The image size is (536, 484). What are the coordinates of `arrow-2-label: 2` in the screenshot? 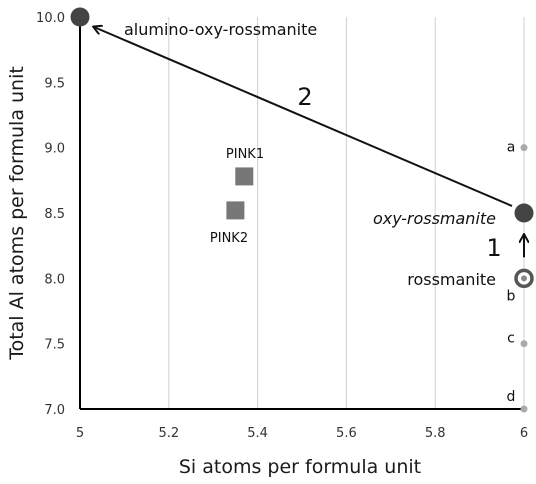 It's located at (304, 97).